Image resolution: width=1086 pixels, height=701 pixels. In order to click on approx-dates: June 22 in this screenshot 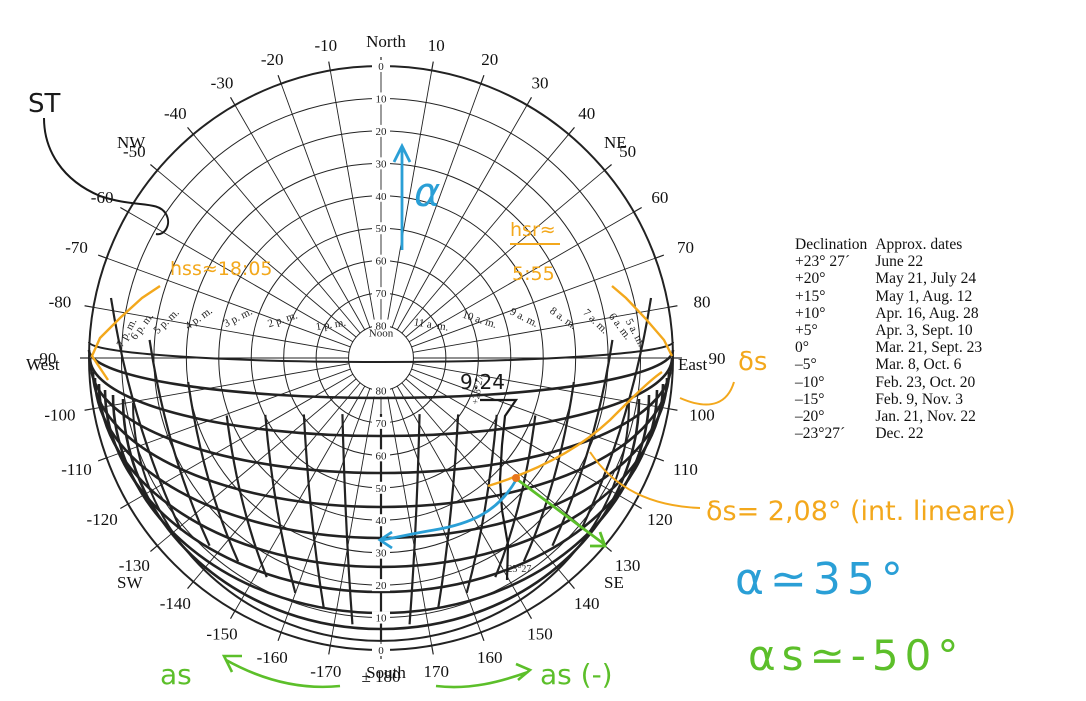, I will do `click(899, 262)`.